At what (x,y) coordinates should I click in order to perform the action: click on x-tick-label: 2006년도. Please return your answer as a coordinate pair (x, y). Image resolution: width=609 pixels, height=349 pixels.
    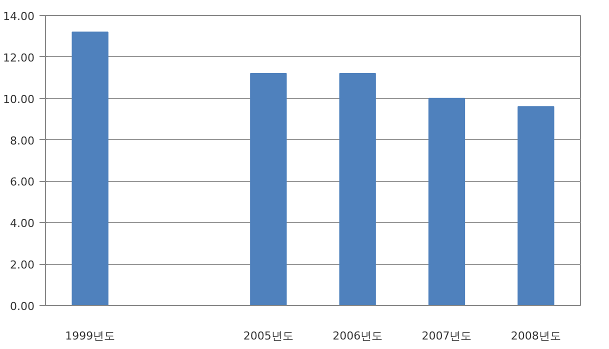
    Looking at the image, I should click on (357, 336).